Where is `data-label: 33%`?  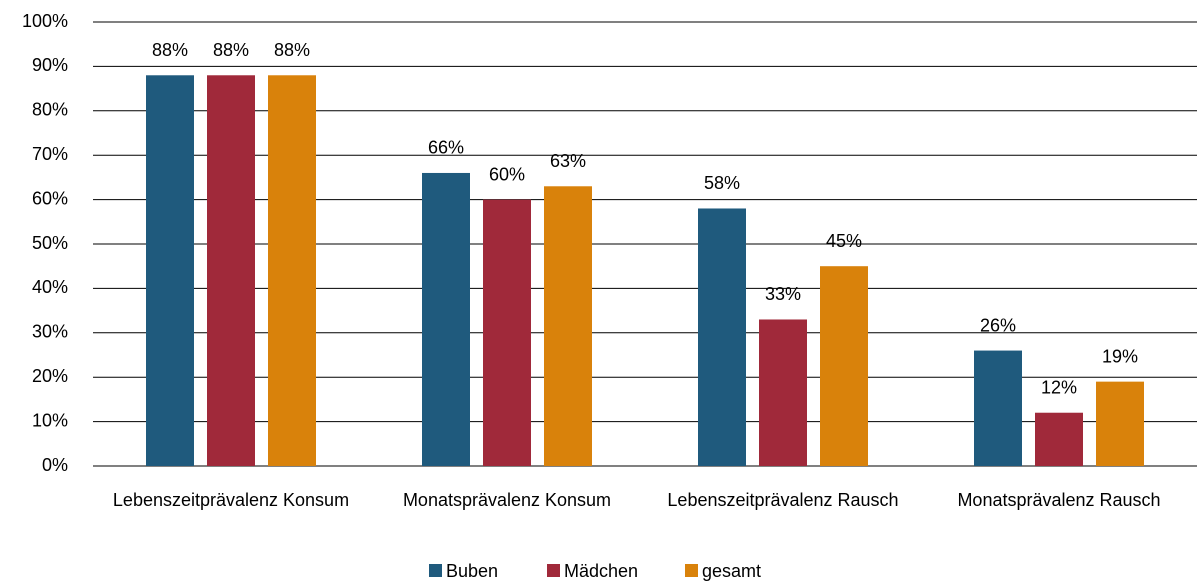
data-label: 33% is located at coordinates (783, 294).